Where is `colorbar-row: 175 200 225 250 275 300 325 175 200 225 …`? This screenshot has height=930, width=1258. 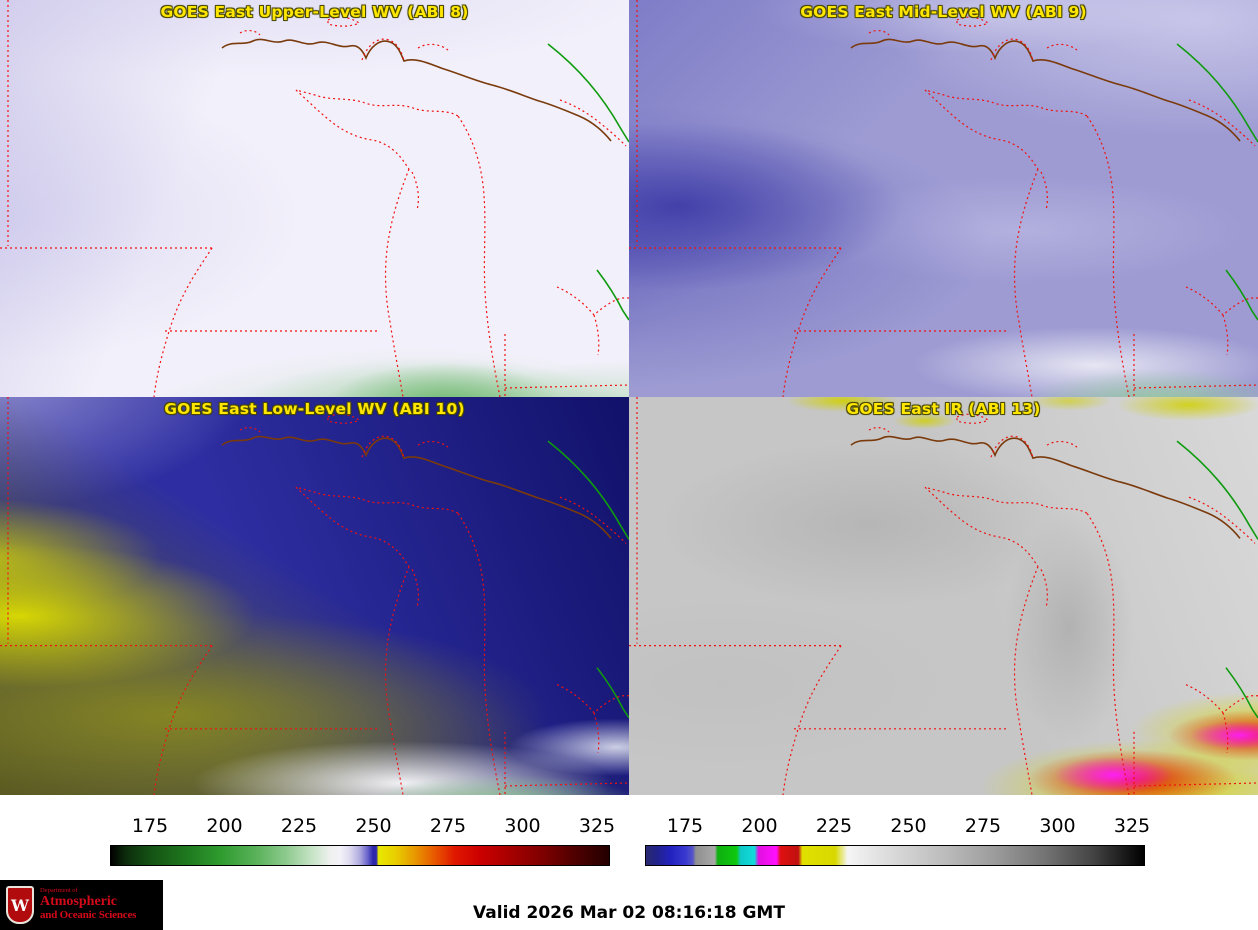
colorbar-row: 175 200 225 250 275 300 325 175 200 225 … is located at coordinates (629, 837).